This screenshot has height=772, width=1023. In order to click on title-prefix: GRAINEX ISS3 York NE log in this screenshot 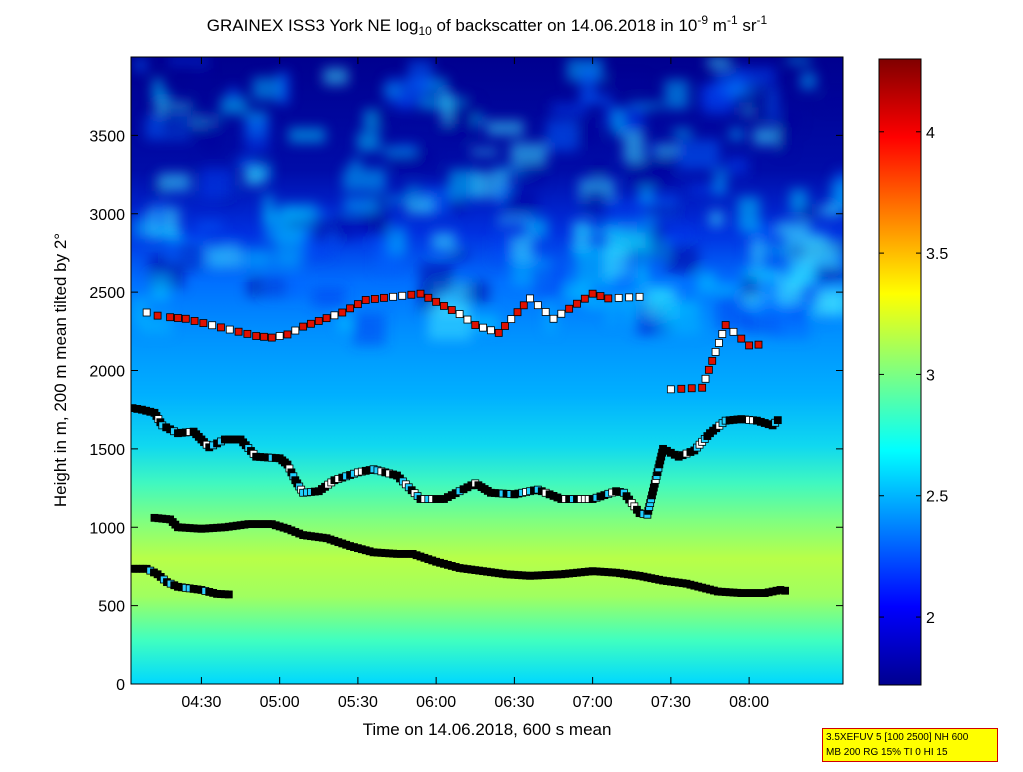, I will do `click(313, 25)`.